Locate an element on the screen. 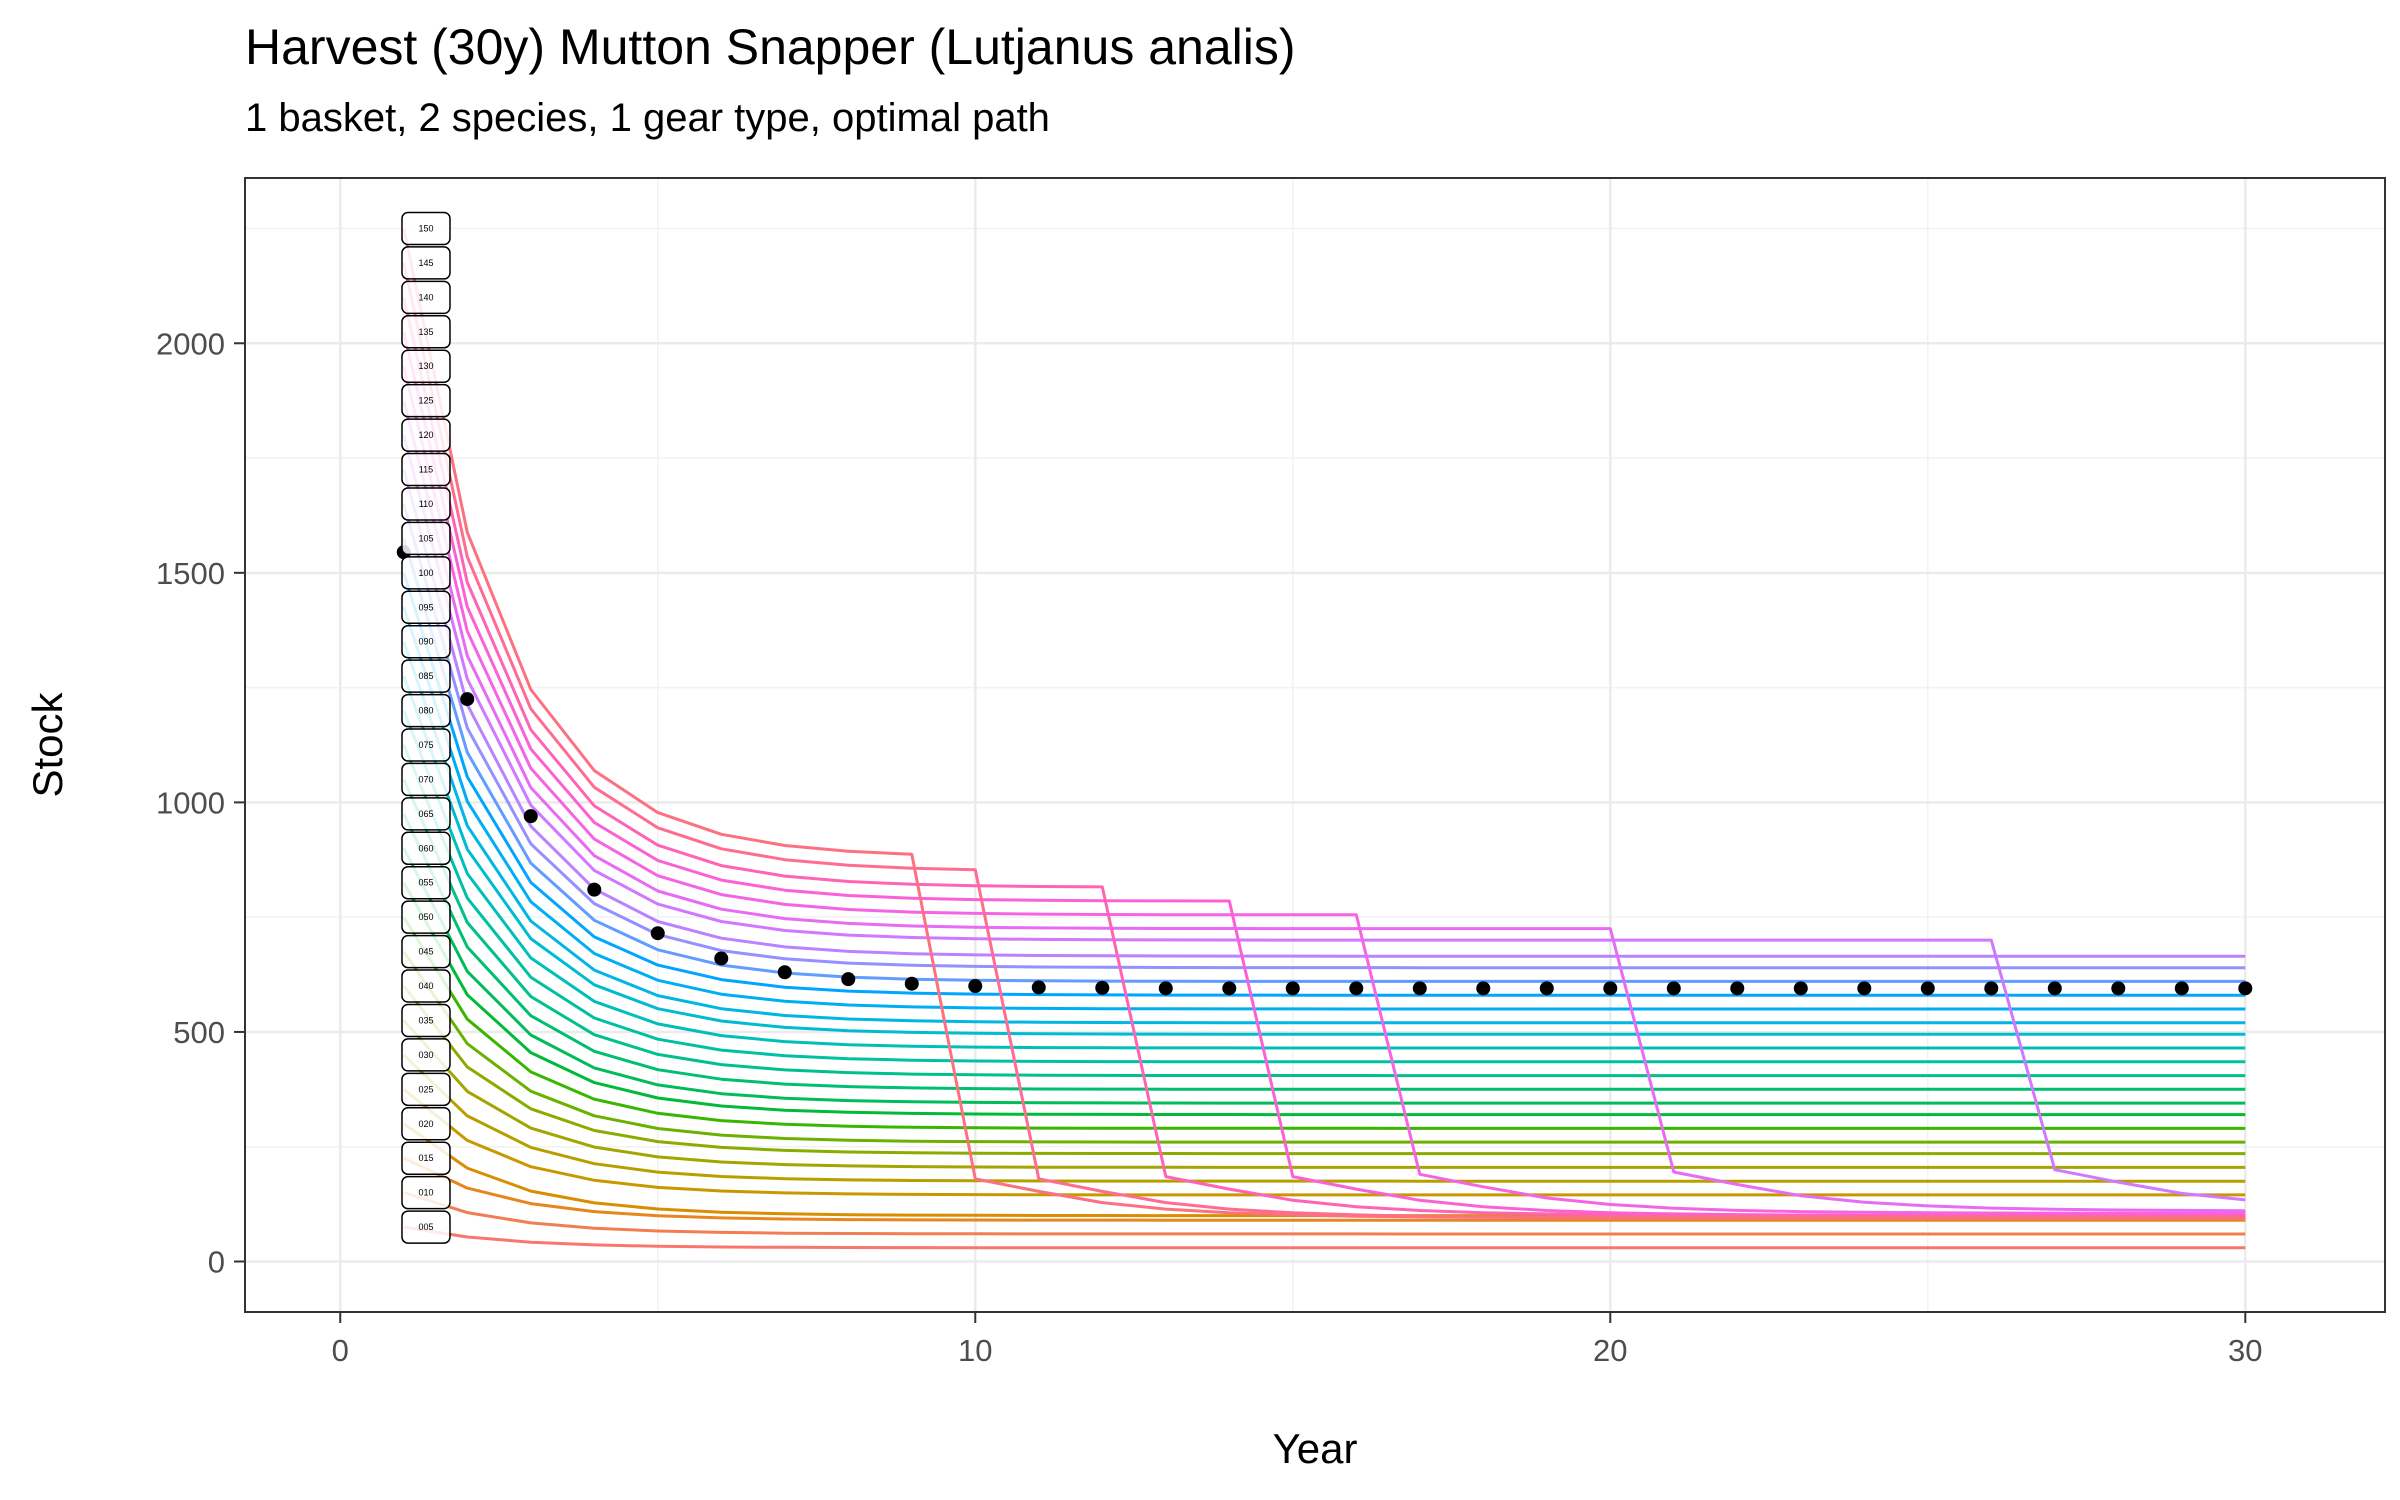 This screenshot has width=2400, height=1500. series-label-145: 145 is located at coordinates (426, 263).